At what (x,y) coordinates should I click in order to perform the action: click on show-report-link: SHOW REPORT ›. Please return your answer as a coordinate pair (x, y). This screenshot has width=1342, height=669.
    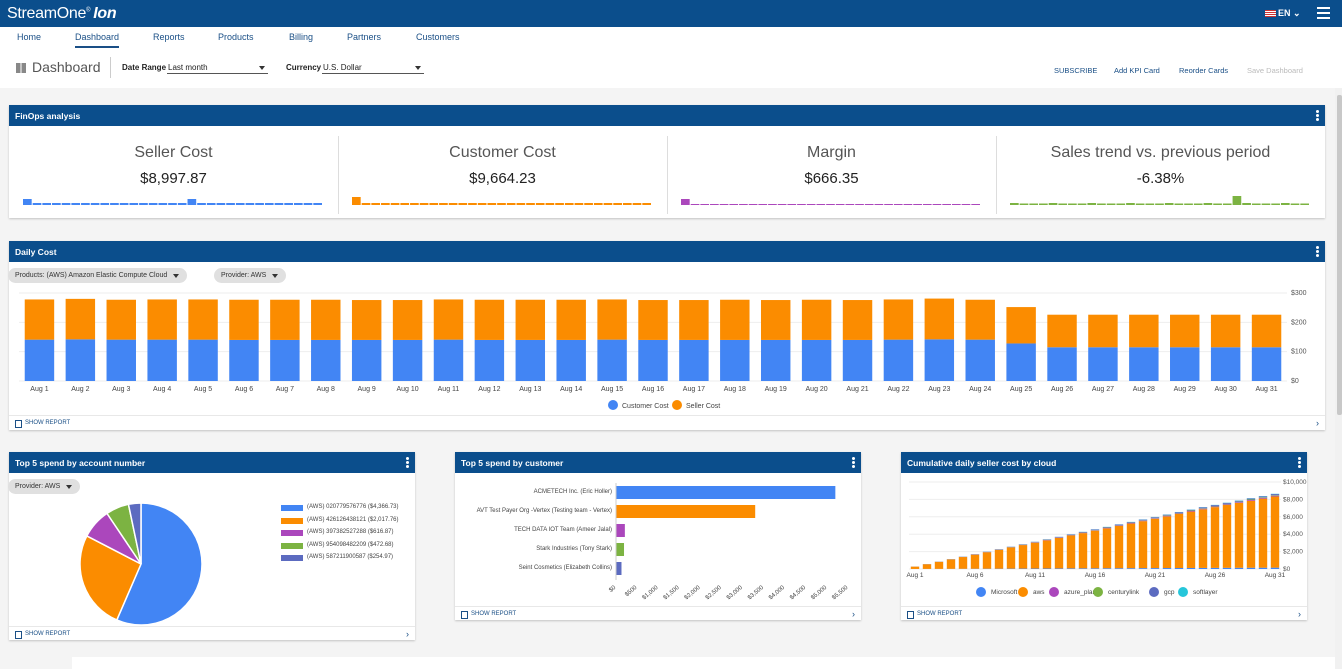
    Looking at the image, I should click on (667, 422).